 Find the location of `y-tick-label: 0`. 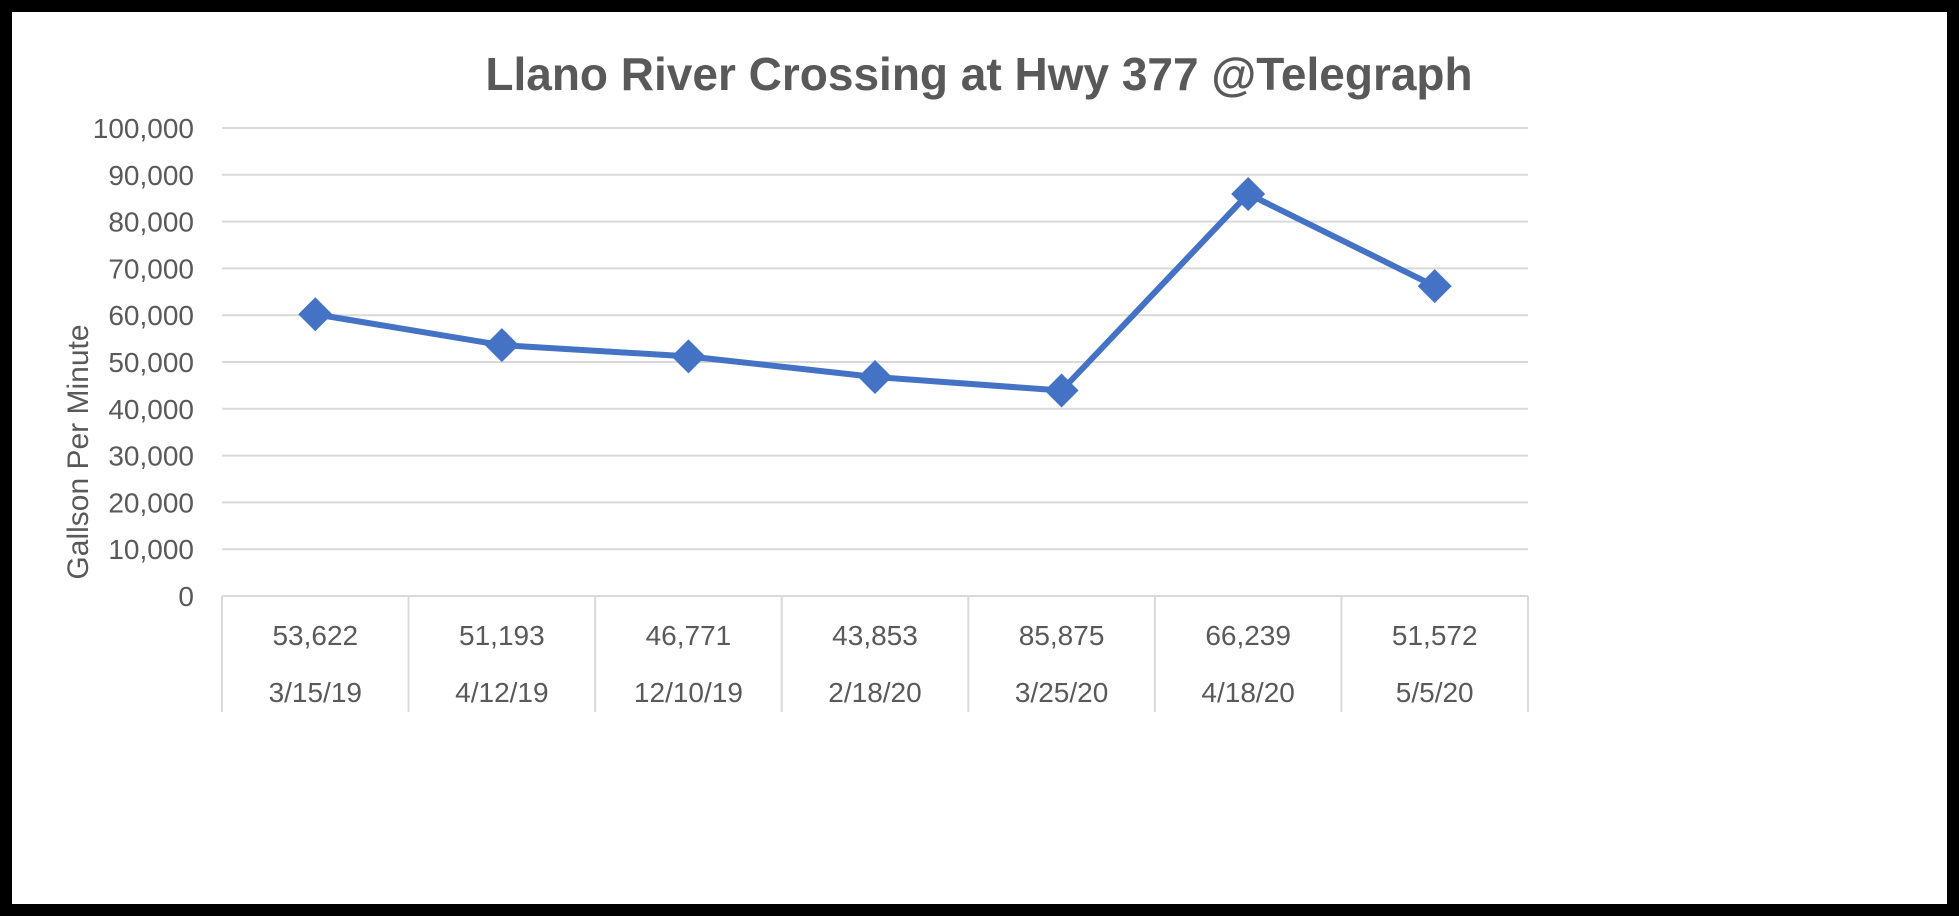

y-tick-label: 0 is located at coordinates (186, 596).